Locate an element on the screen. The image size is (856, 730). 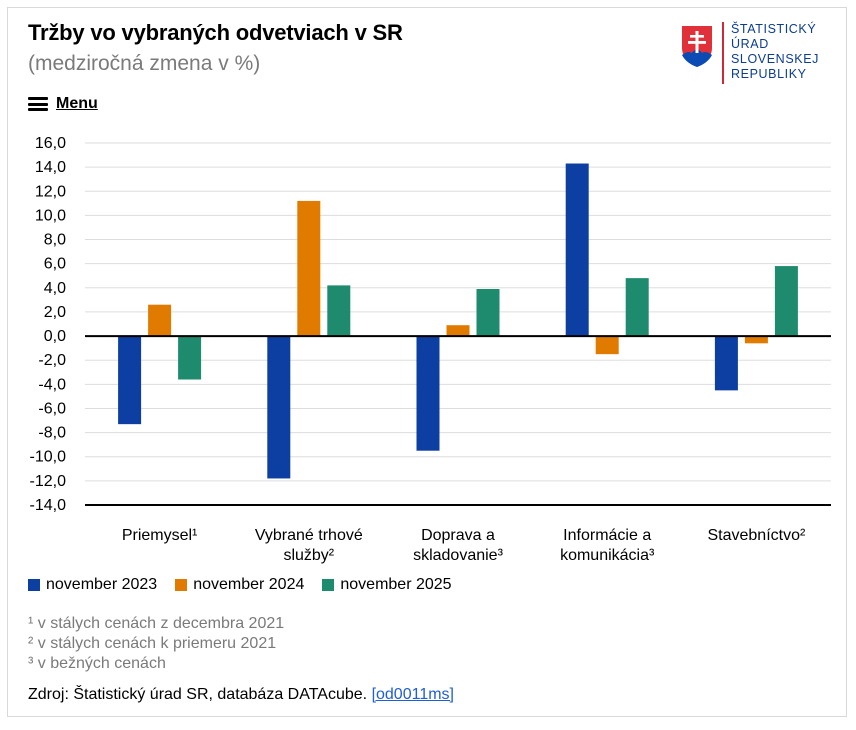
legend-item-2024: november 2024 is located at coordinates (239, 585).